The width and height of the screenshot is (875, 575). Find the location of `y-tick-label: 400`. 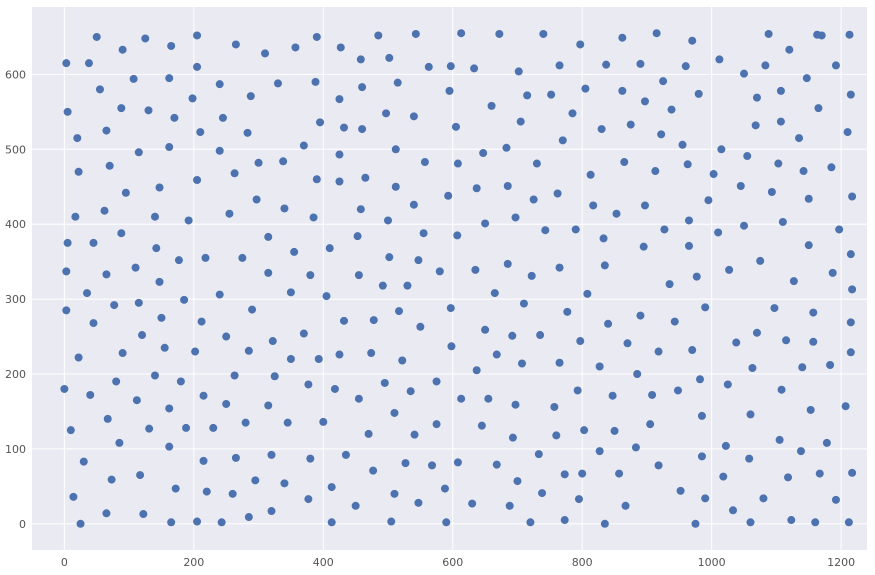

y-tick-label: 400 is located at coordinates (15, 224).